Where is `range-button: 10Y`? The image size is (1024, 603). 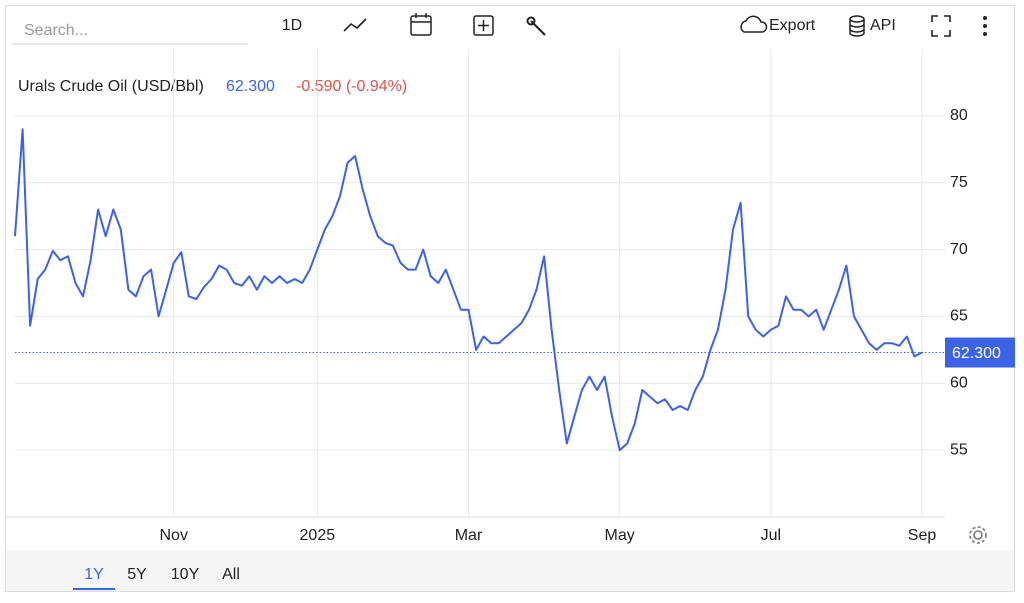
range-button: 10Y is located at coordinates (185, 574).